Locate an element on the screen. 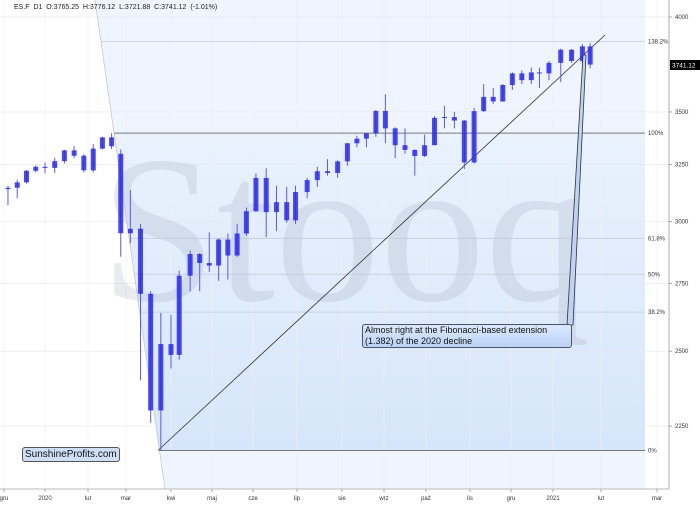 The width and height of the screenshot is (700, 507). y-axis-ticks: 4000 3500 3250 3000 2750 2500 2250 is located at coordinates (679, 222).